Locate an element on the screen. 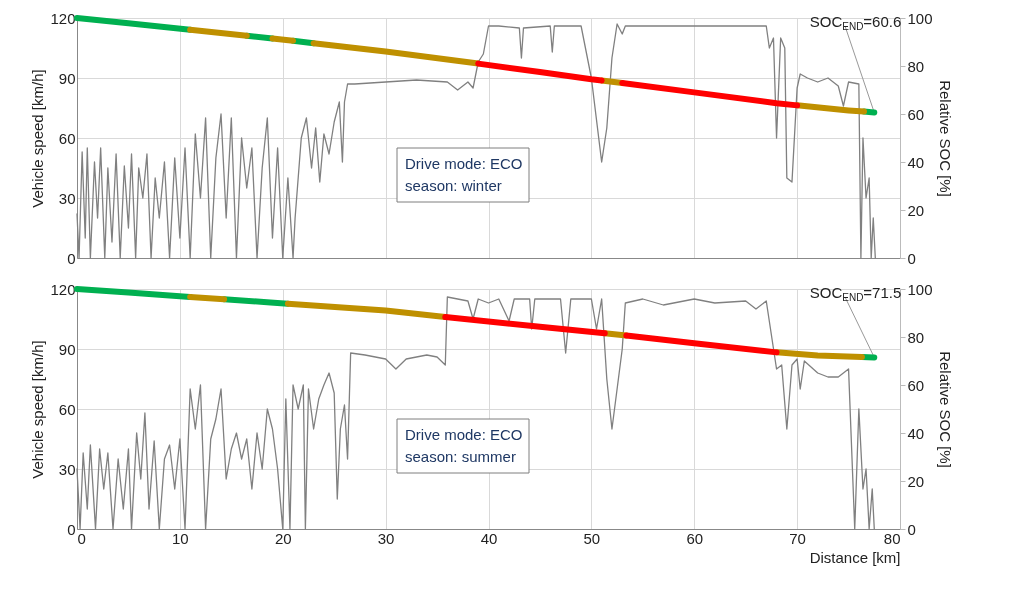 The image size is (1015, 601). annotation: season: summer is located at coordinates (460, 456).